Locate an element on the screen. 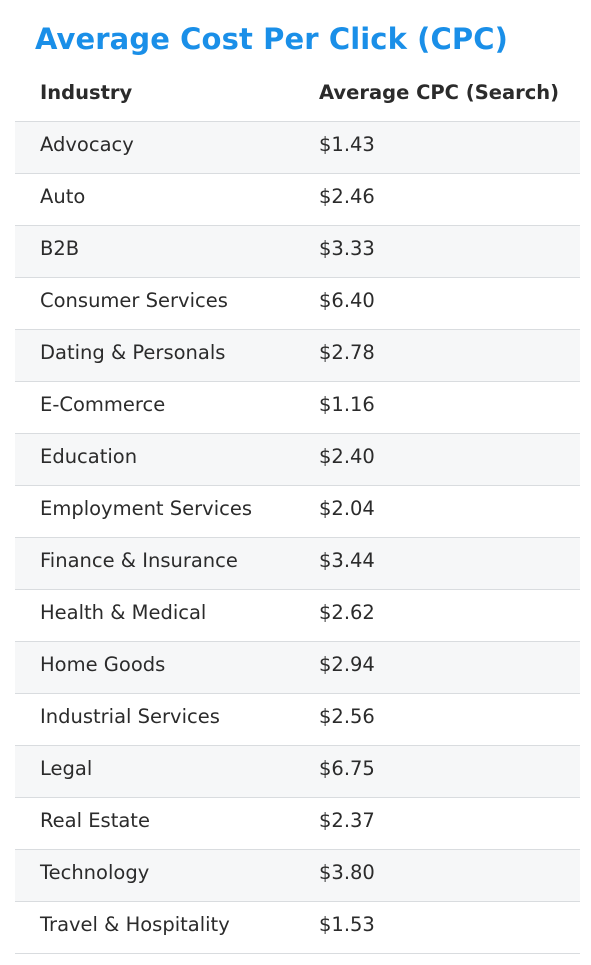  table-row: Finance & Insurance $3.44 is located at coordinates (297, 564).